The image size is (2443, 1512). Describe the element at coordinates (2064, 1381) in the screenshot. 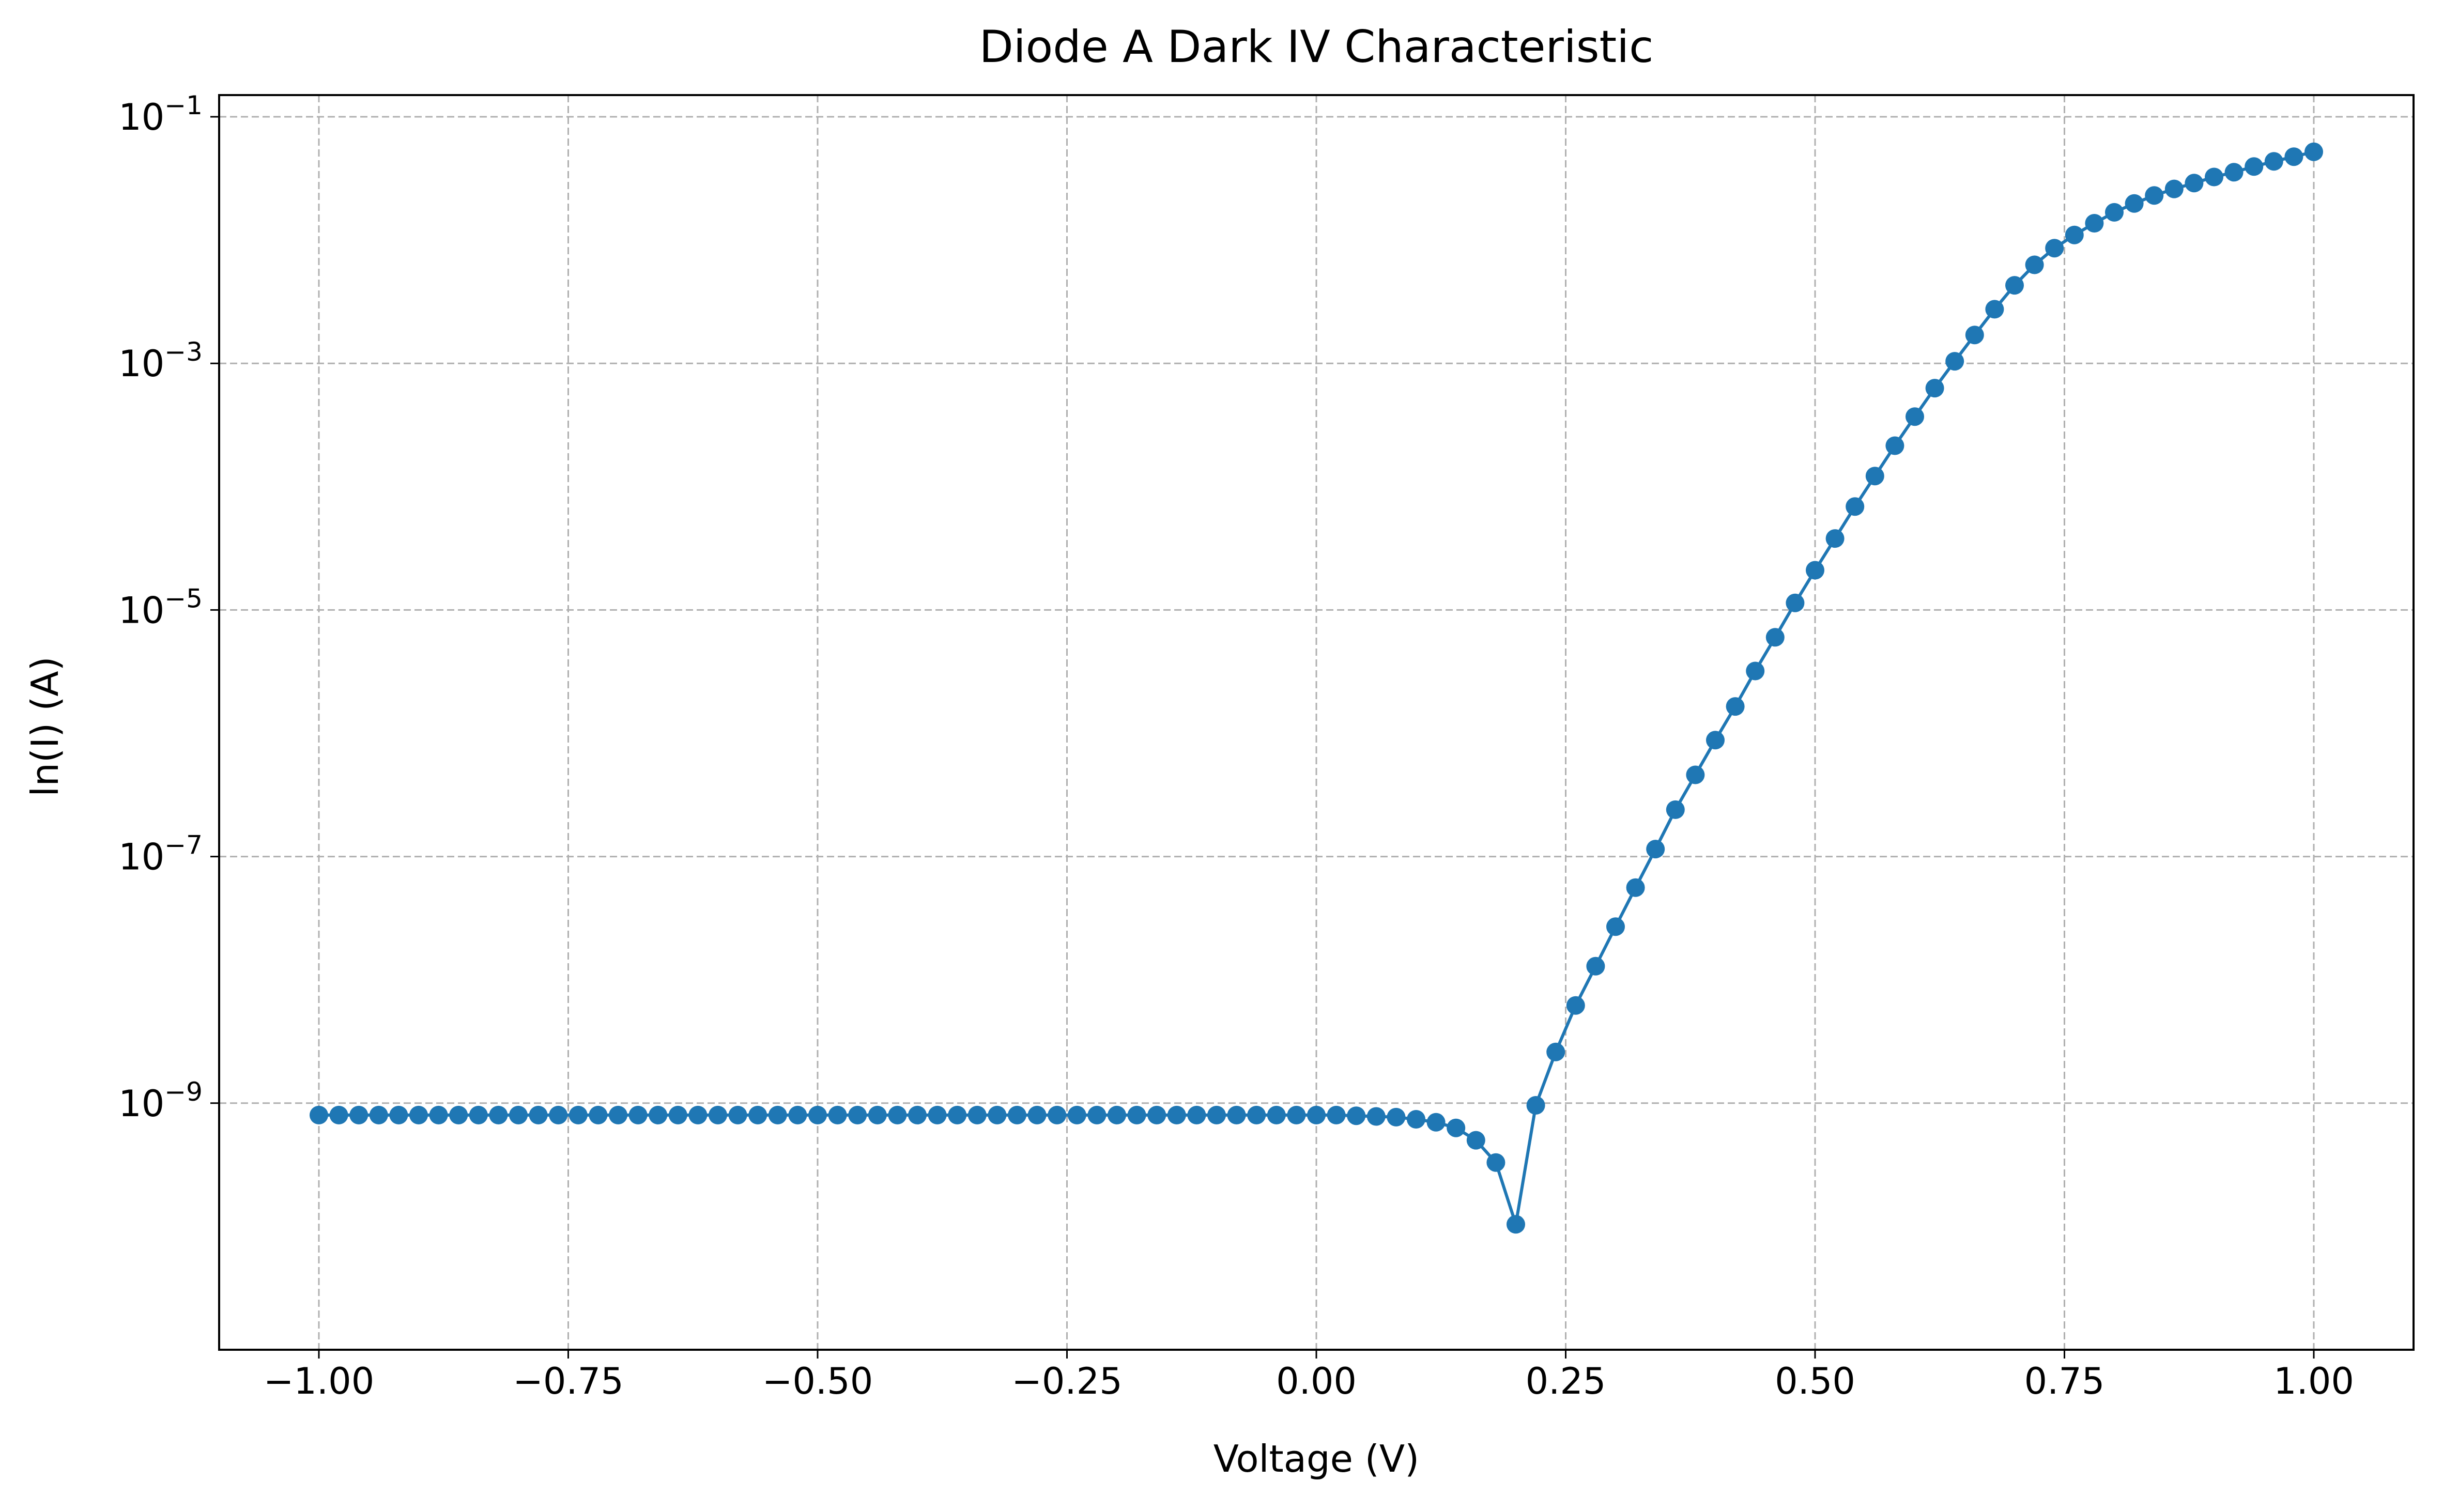

I see `x-tick-label: 0.75` at that location.